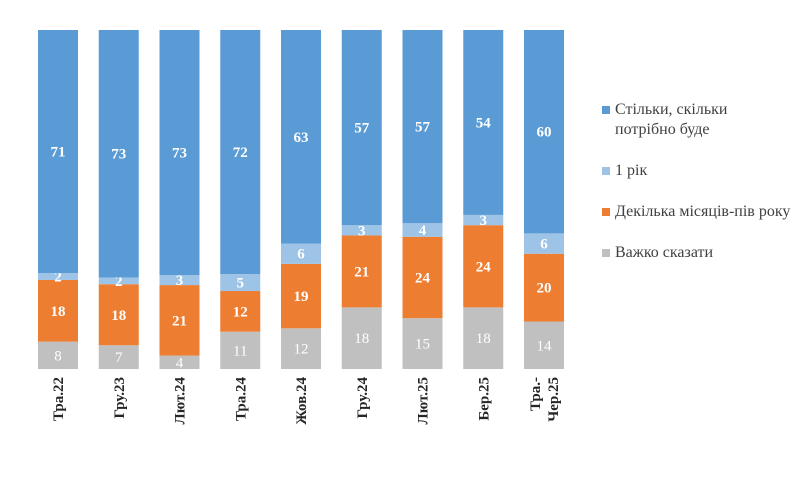 The width and height of the screenshot is (800, 477). I want to click on data-label: 5, so click(241, 284).